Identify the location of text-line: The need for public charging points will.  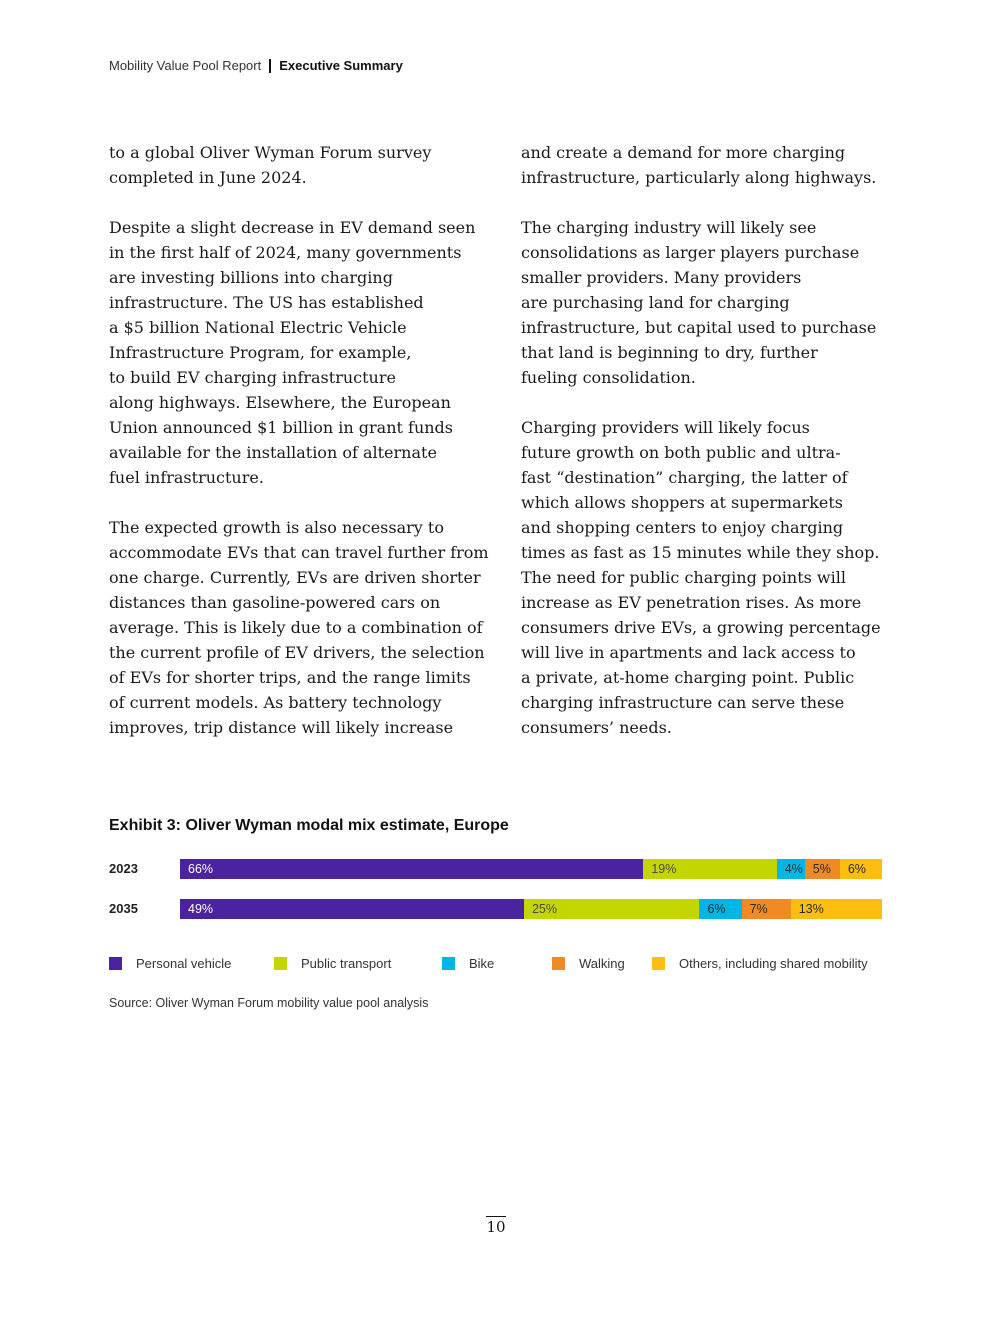
(683, 577).